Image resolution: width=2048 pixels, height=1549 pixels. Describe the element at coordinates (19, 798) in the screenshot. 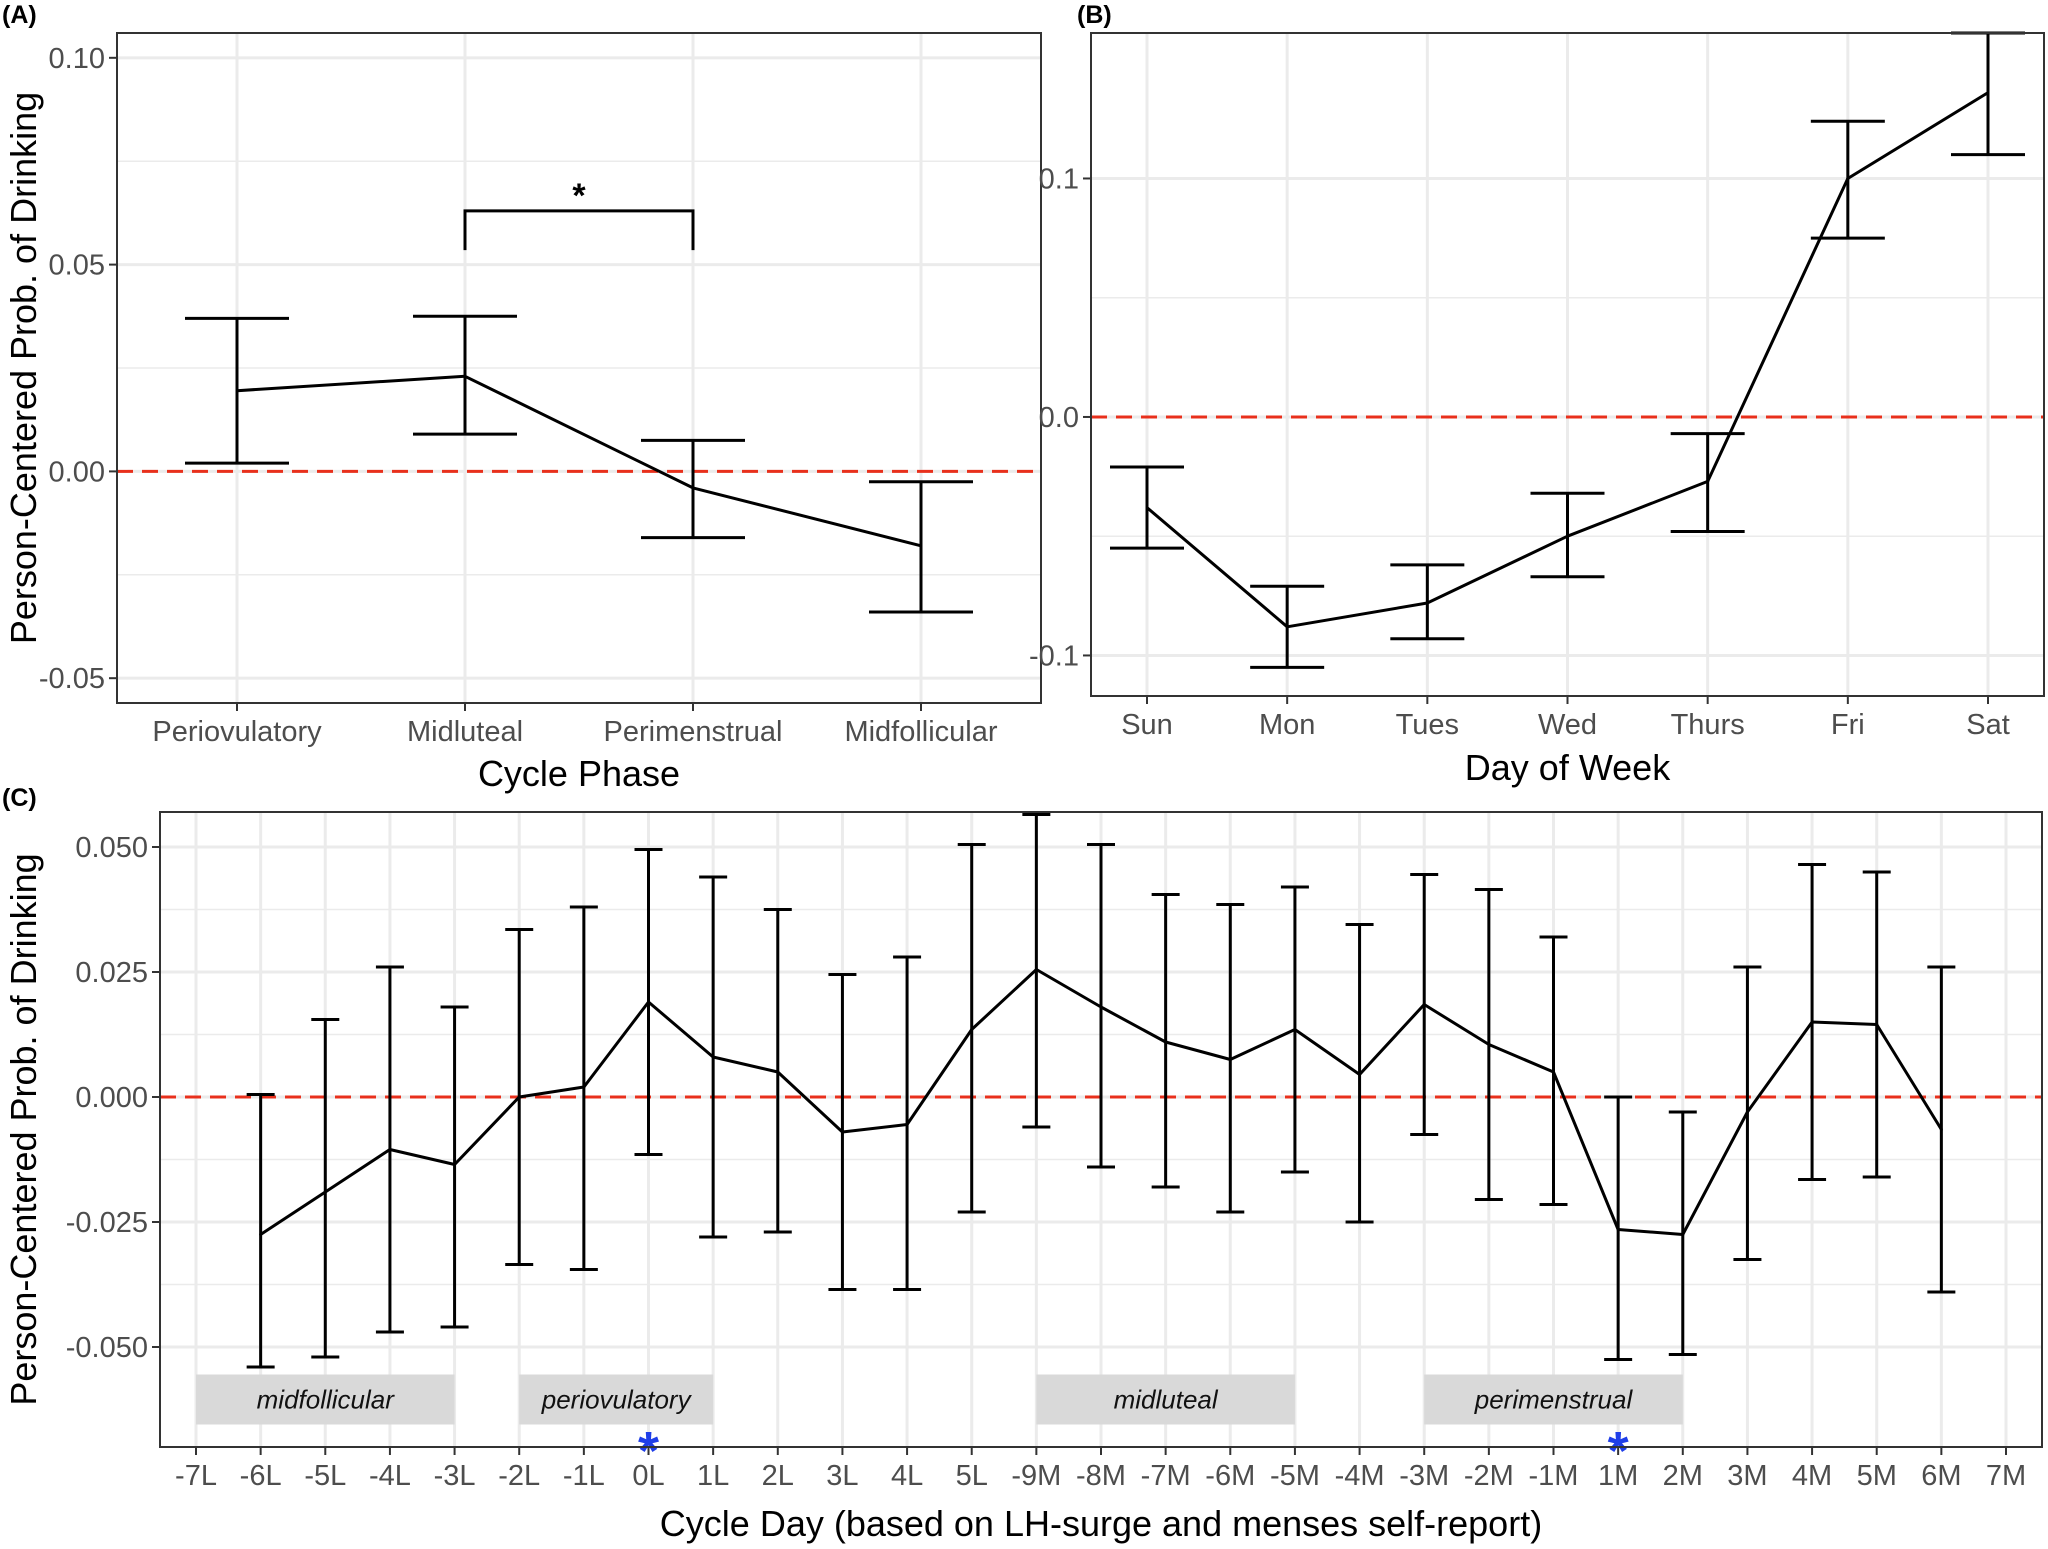

I see `panel-label: (C)` at that location.